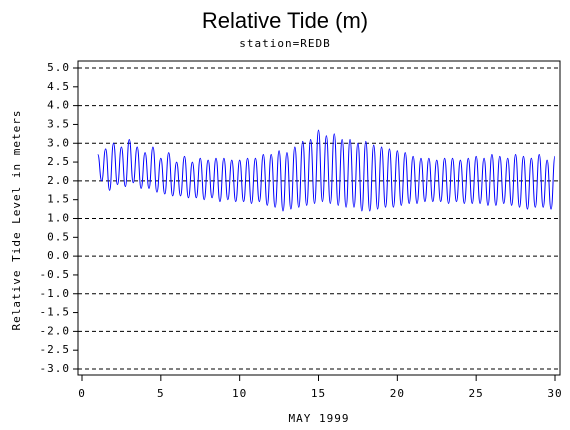 The width and height of the screenshot is (570, 430). What do you see at coordinates (58, 105) in the screenshot?
I see `y-tick-label: 4.0` at bounding box center [58, 105].